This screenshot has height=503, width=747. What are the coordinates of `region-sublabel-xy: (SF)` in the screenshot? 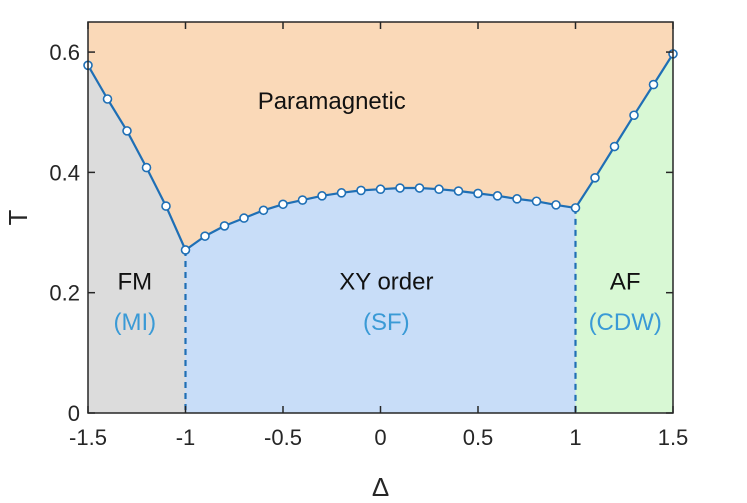 It's located at (386, 322).